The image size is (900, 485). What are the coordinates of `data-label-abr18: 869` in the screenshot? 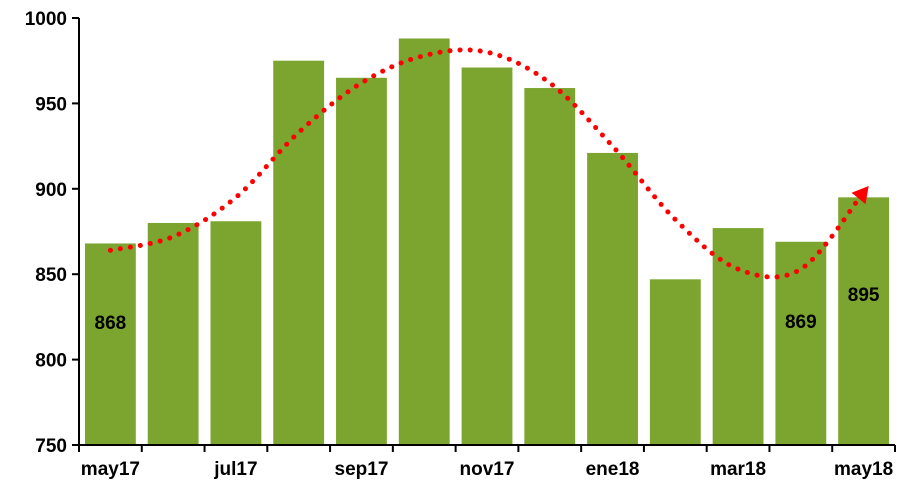 It's located at (801, 322).